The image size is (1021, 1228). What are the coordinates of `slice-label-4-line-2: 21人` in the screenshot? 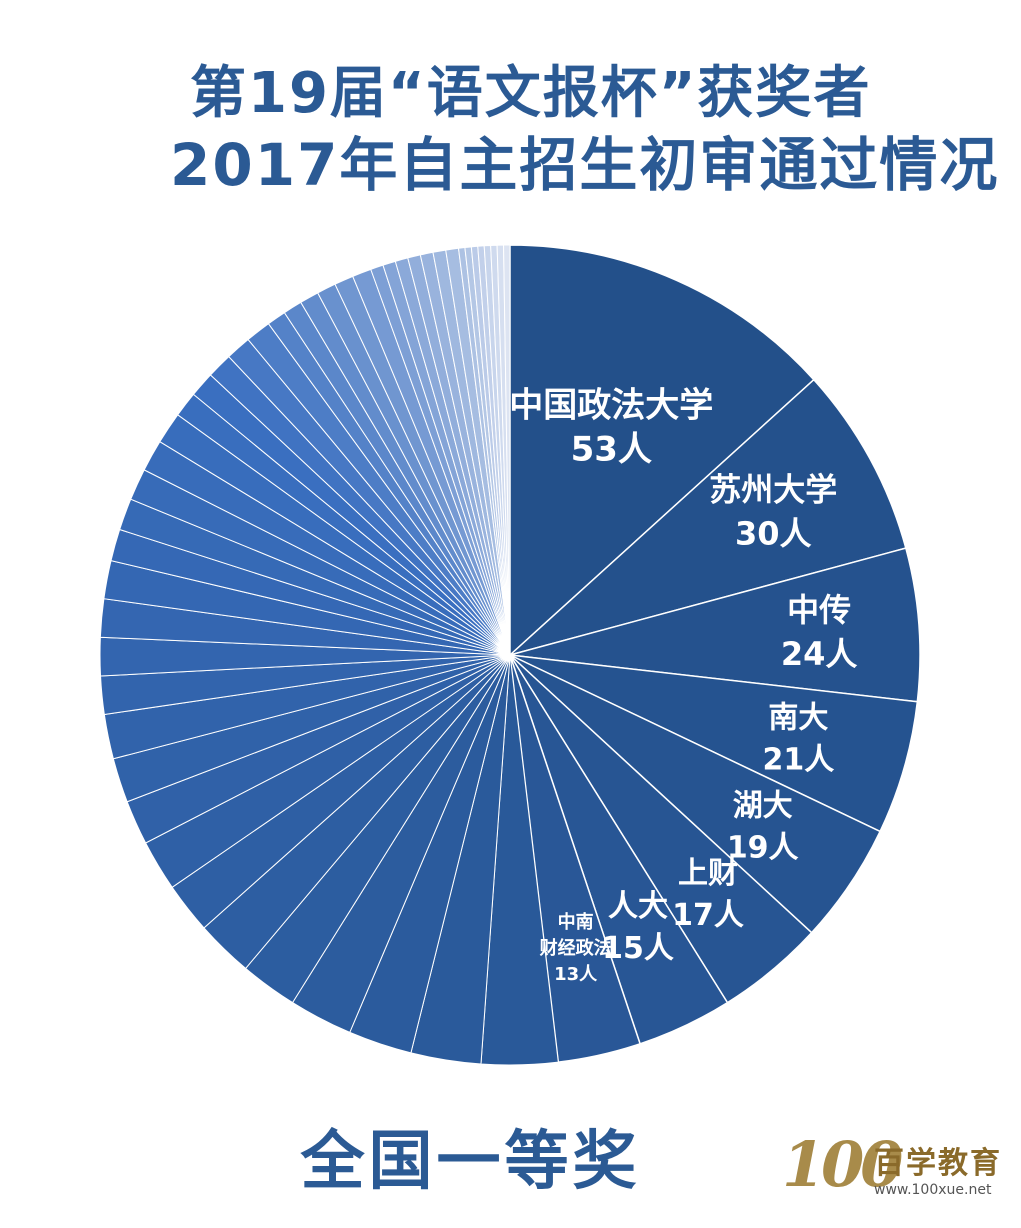 It's located at (799, 759).